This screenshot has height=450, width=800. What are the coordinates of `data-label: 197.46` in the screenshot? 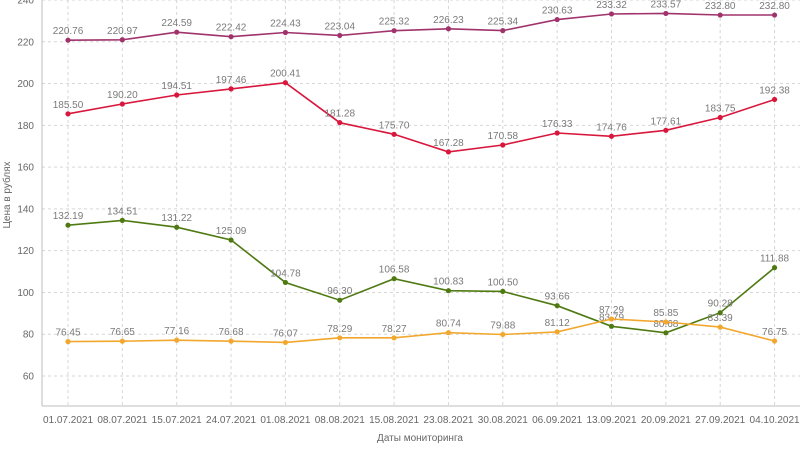 It's located at (231, 80).